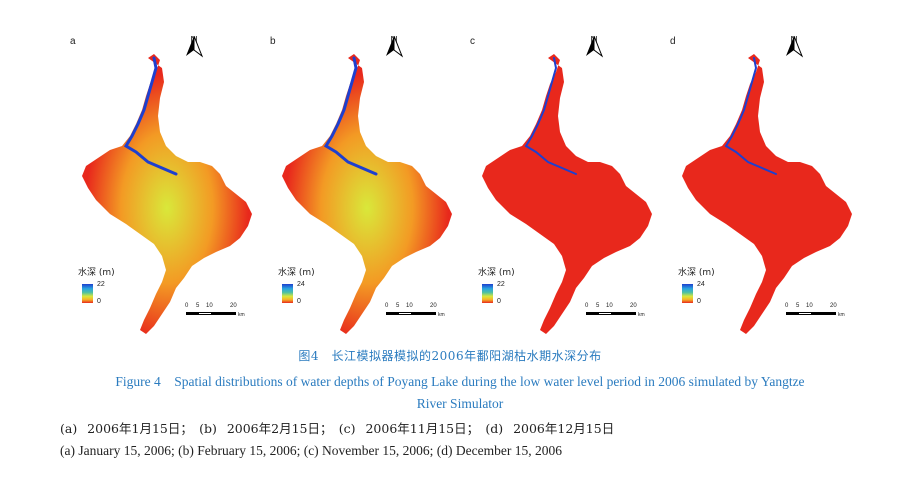 This screenshot has height=484, width=900. Describe the element at coordinates (472, 41) in the screenshot. I see `panel-letter: c` at that location.